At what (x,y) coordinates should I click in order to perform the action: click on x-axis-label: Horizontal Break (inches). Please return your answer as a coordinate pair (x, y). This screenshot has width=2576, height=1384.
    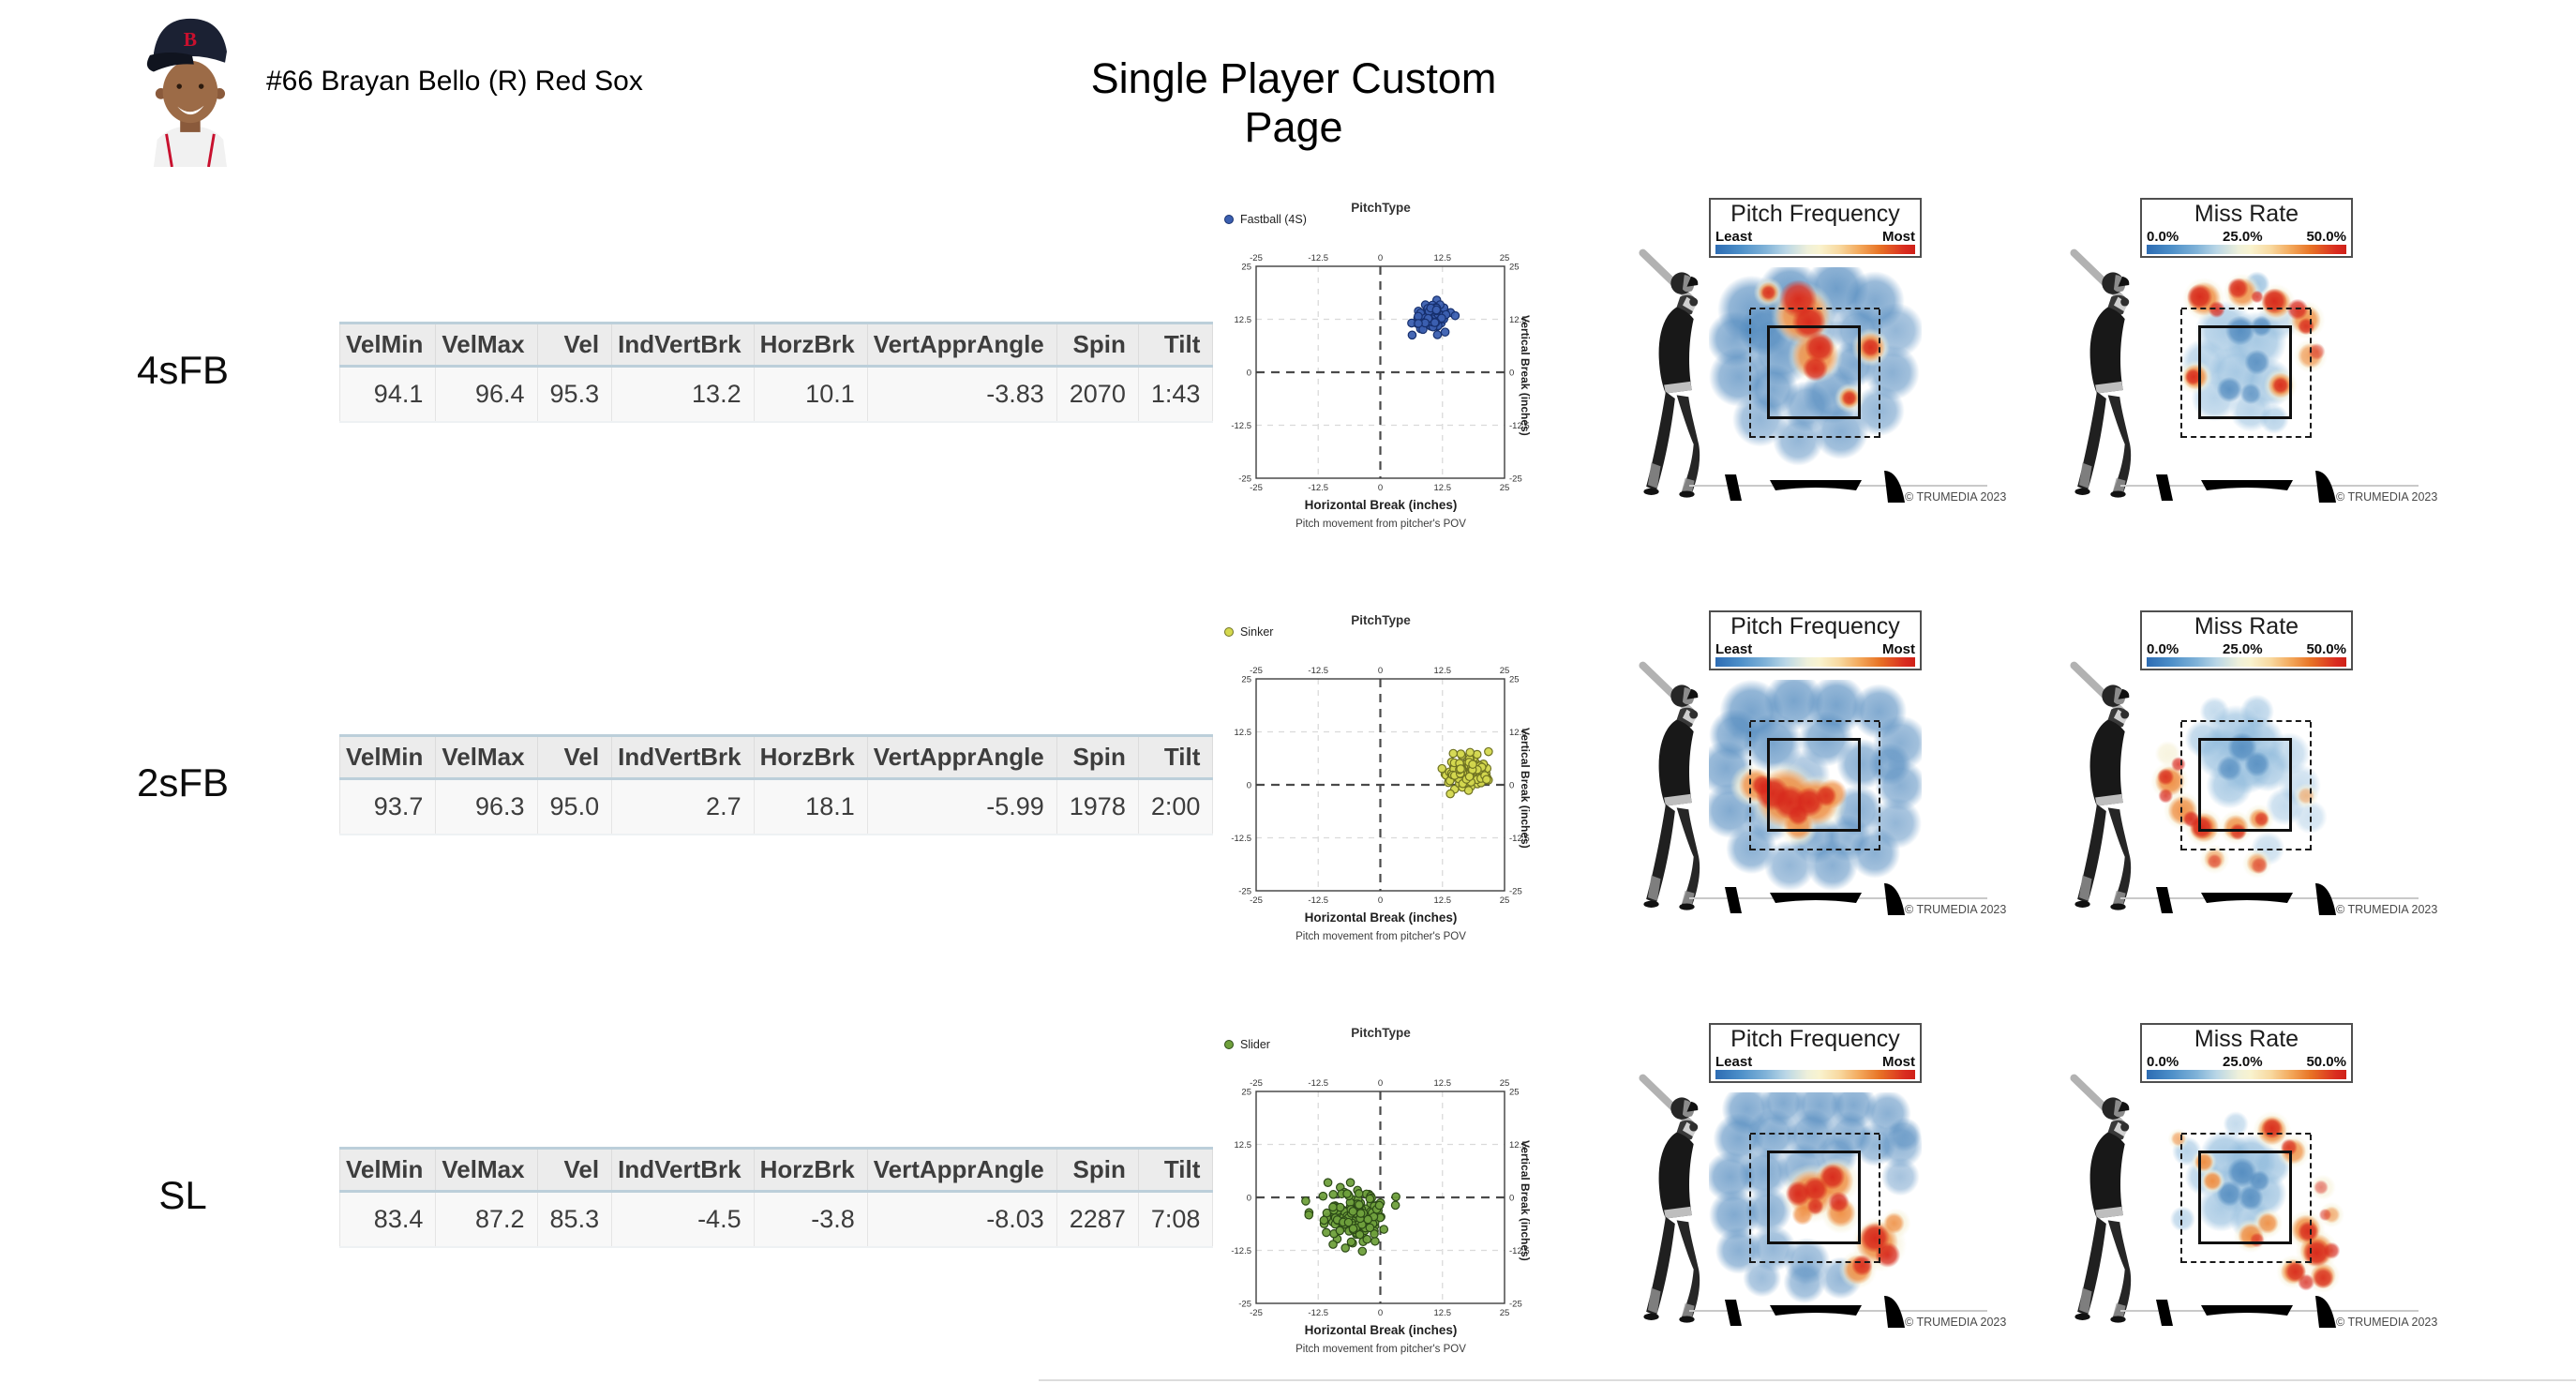
    Looking at the image, I should click on (1381, 918).